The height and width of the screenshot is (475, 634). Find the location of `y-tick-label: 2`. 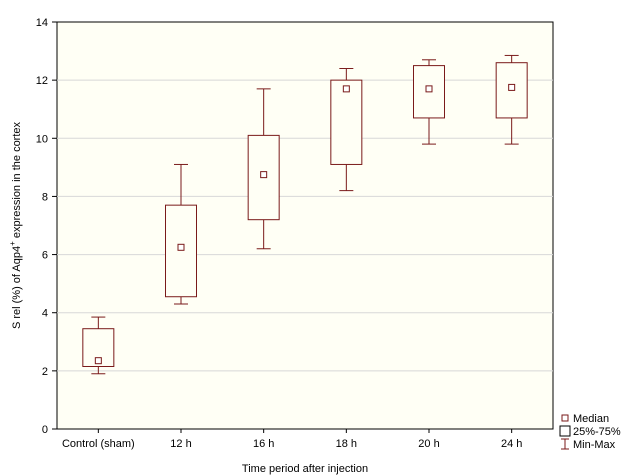

y-tick-label: 2 is located at coordinates (45, 372).